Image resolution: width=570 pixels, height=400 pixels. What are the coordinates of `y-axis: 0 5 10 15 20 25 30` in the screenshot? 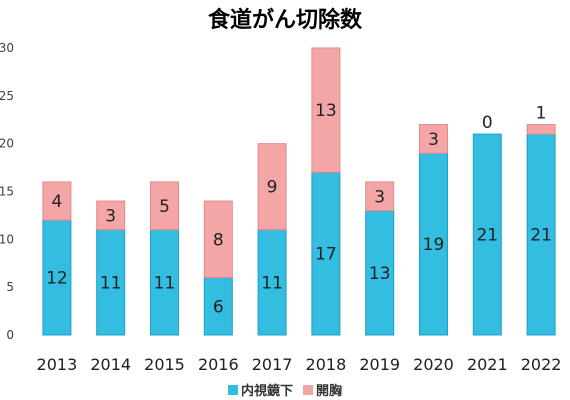 It's located at (7, 191).